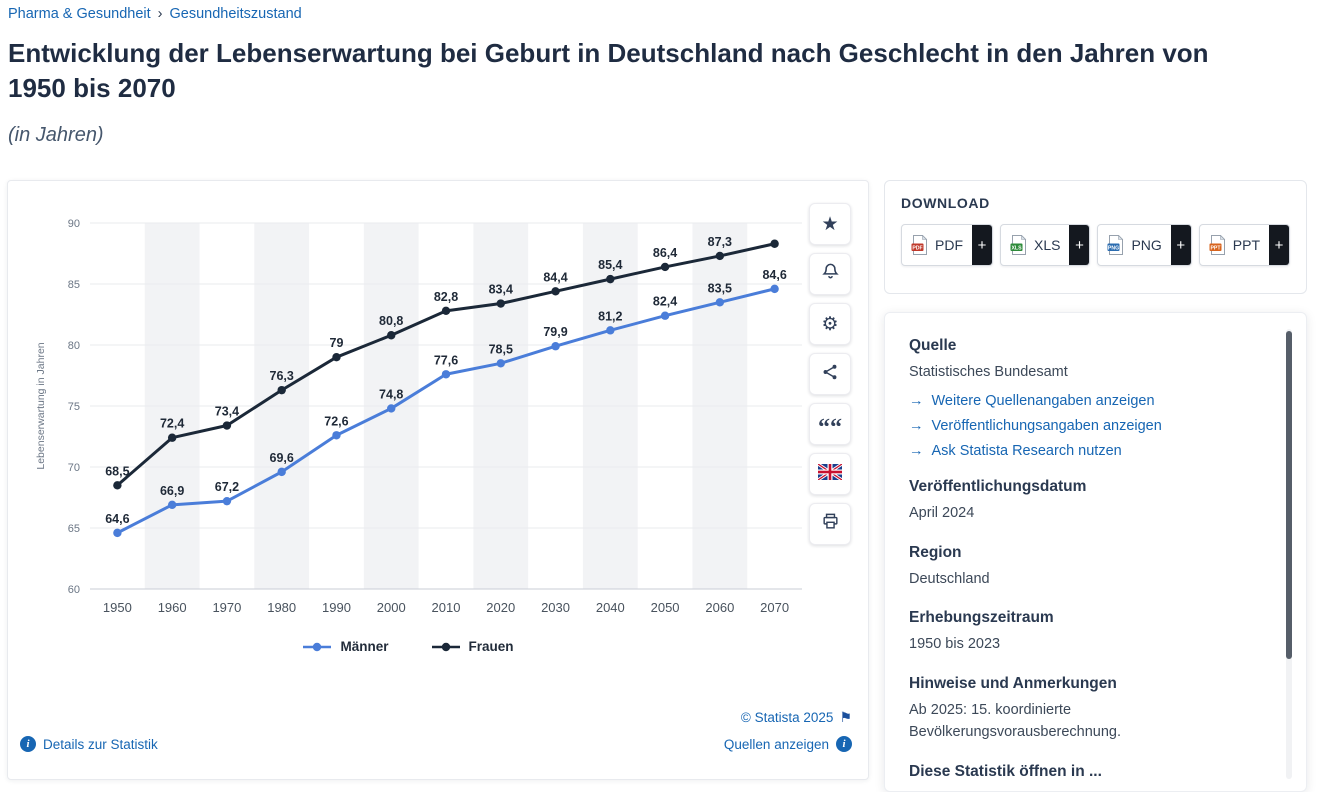  I want to click on language-toggle-button, so click(830, 474).